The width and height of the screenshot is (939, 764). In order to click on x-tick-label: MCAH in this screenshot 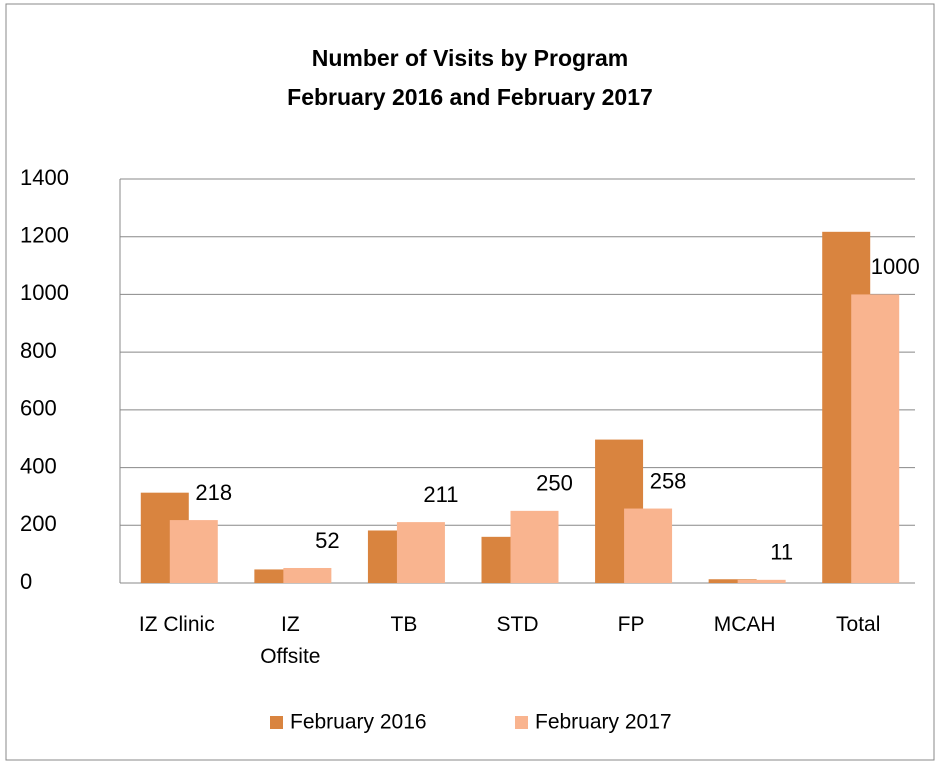, I will do `click(744, 624)`.